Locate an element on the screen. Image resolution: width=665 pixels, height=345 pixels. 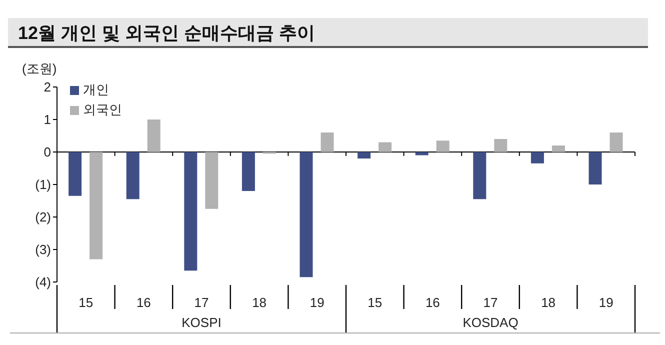
y-tick-label: 1 is located at coordinates (47, 120).